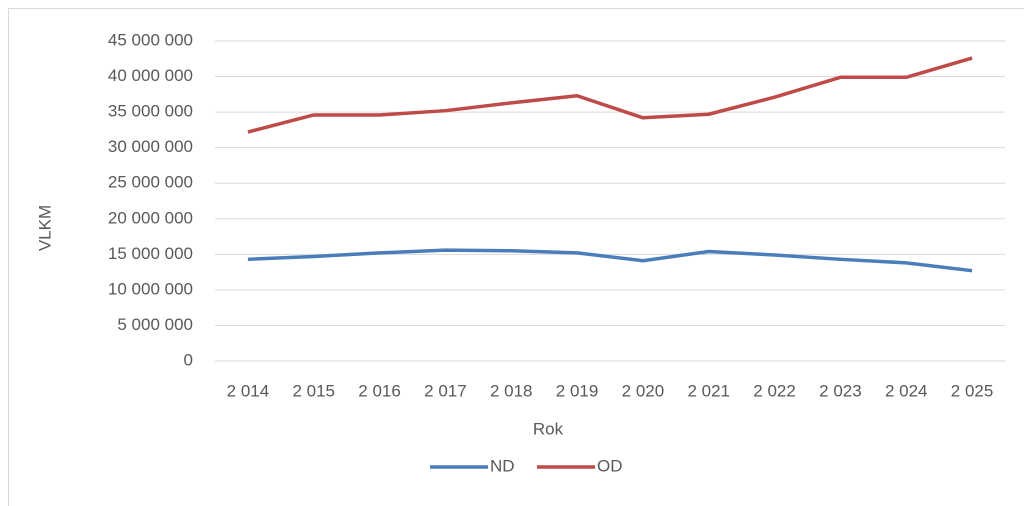 The image size is (1024, 506). I want to click on x-tick-label: 2 024, so click(906, 390).